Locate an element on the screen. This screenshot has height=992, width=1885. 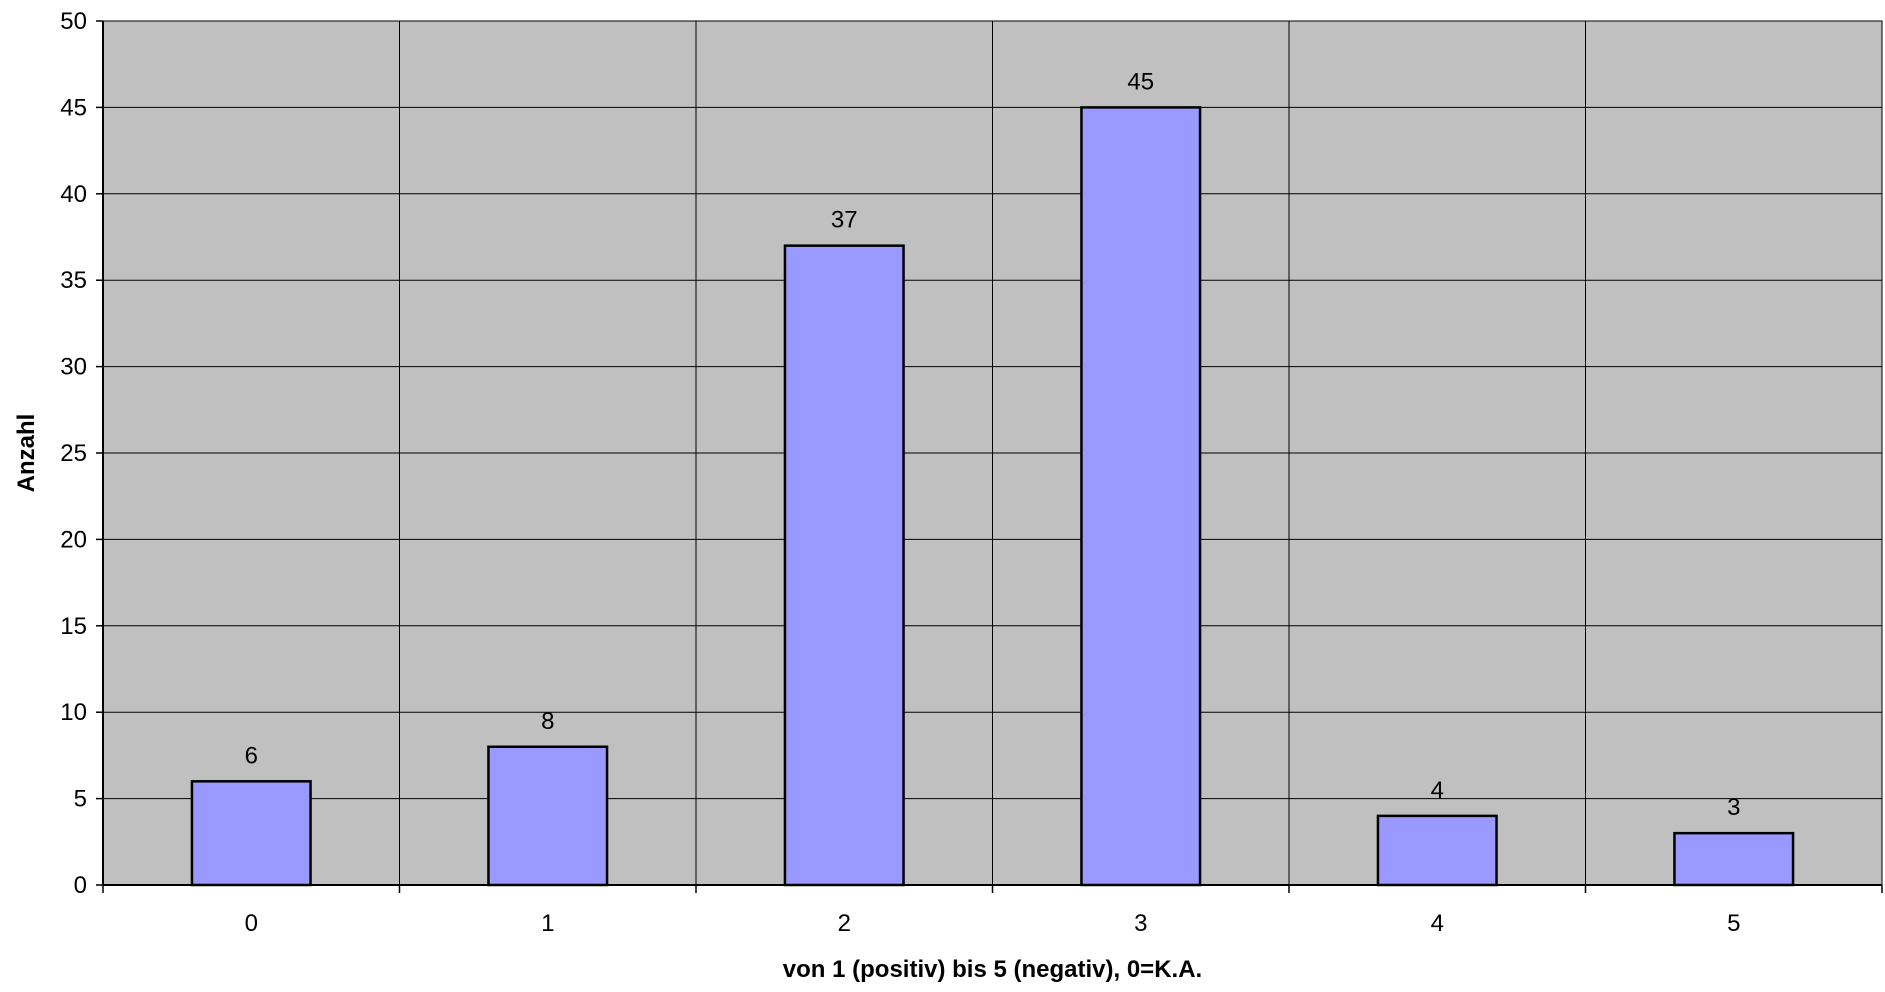
y-tick-label: 30 is located at coordinates (73, 367).